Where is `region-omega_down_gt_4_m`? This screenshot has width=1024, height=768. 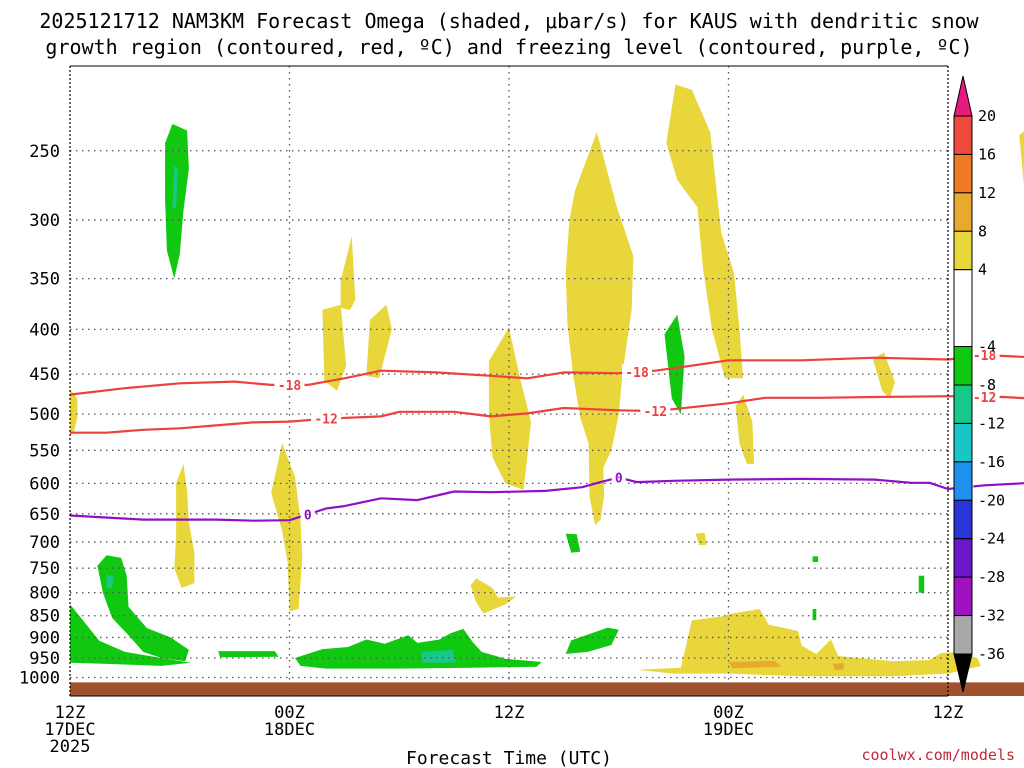 region-omega_down_gt_4_m is located at coordinates (701, 539).